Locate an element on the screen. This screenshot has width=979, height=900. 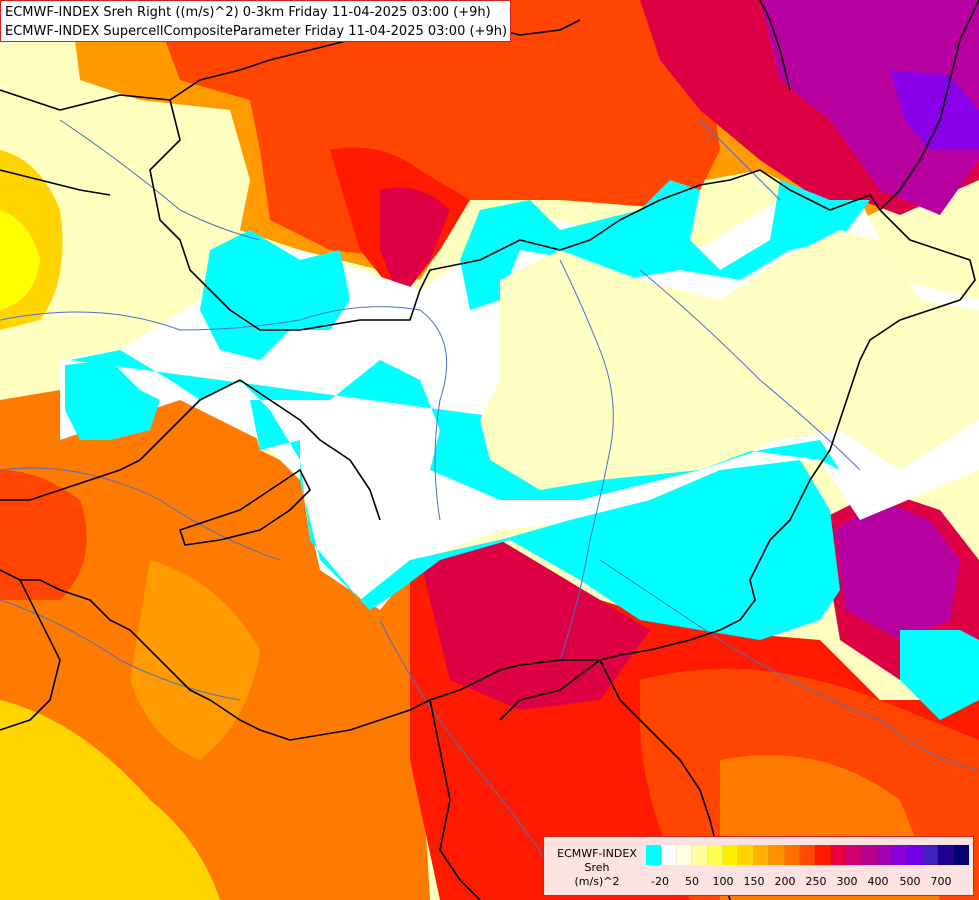
legend-tick-label: 200 is located at coordinates (785, 881).